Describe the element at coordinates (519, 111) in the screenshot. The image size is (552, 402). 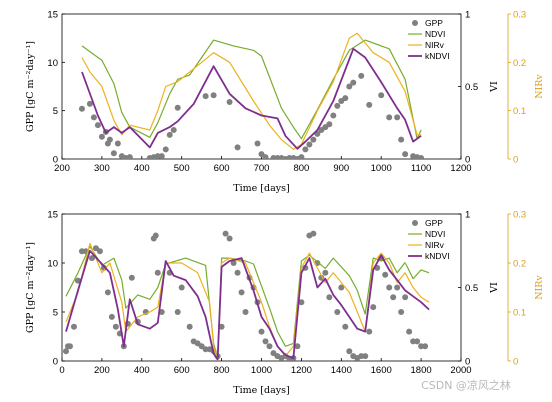
I see `y-nirv-tick-label: 0.1` at that location.